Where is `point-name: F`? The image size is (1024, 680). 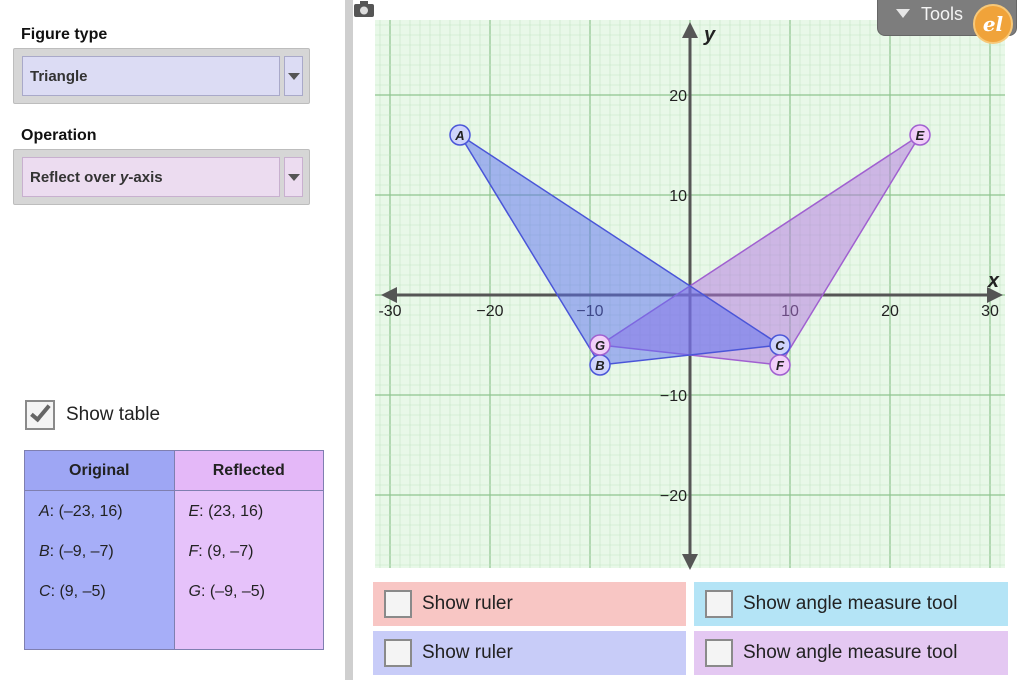
point-name: F is located at coordinates (193, 551).